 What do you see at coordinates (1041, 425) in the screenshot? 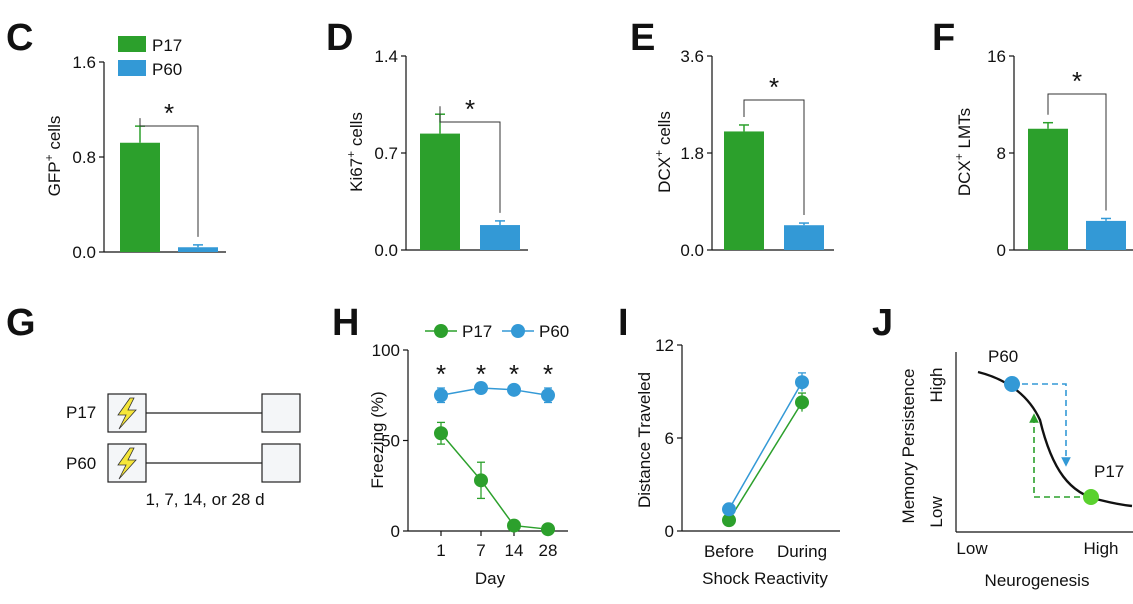
I see `p60-to-p17-arrow` at bounding box center [1041, 425].